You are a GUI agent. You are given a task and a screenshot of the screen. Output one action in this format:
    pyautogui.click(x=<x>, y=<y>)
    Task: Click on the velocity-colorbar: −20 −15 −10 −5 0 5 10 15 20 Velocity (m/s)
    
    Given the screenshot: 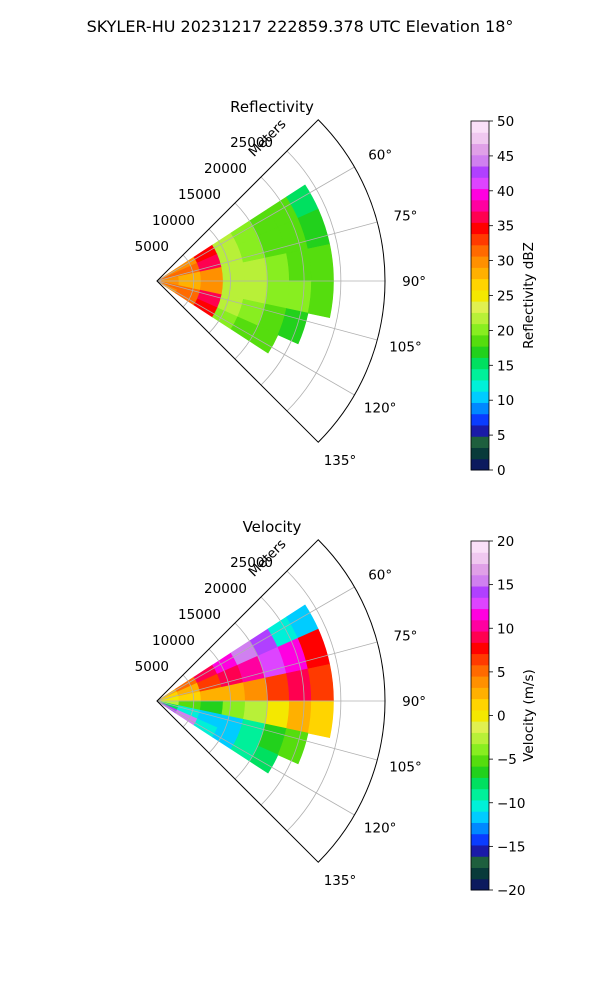 What is the action you would take?
    pyautogui.click(x=503, y=716)
    